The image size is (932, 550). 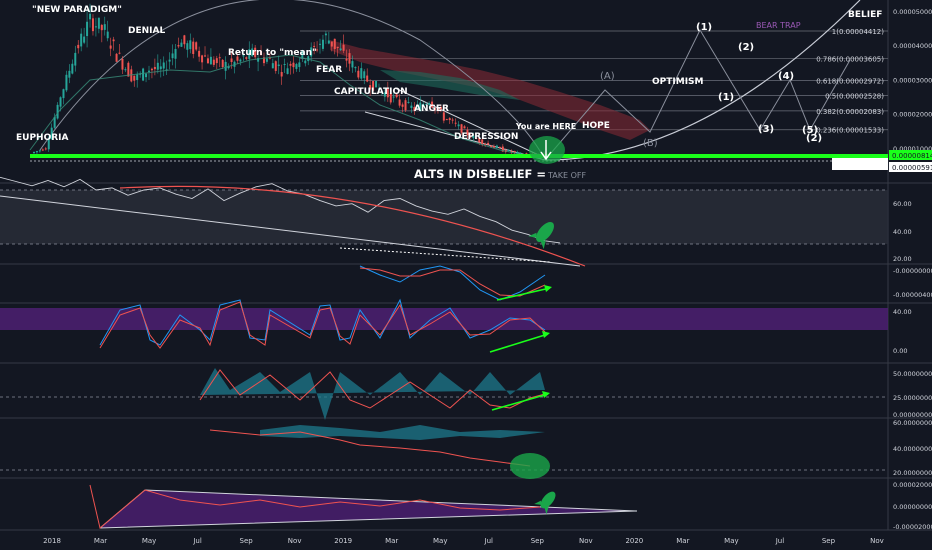 I want to click on time-tick-3: Jul, so click(x=197, y=541).